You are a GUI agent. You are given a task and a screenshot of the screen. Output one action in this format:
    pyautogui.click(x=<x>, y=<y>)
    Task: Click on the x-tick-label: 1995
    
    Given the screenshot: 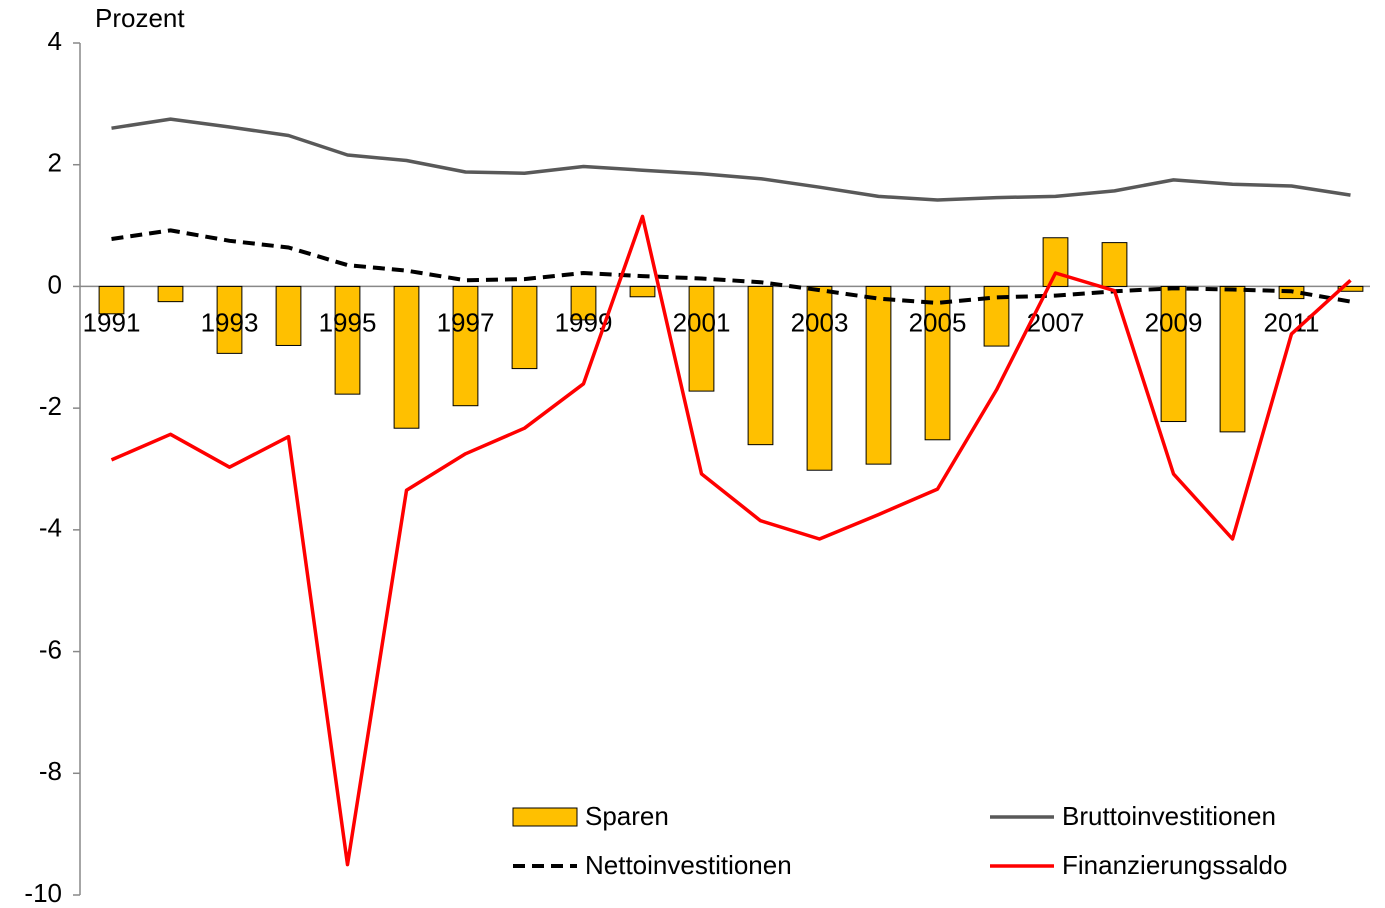 What is the action you would take?
    pyautogui.click(x=348, y=322)
    